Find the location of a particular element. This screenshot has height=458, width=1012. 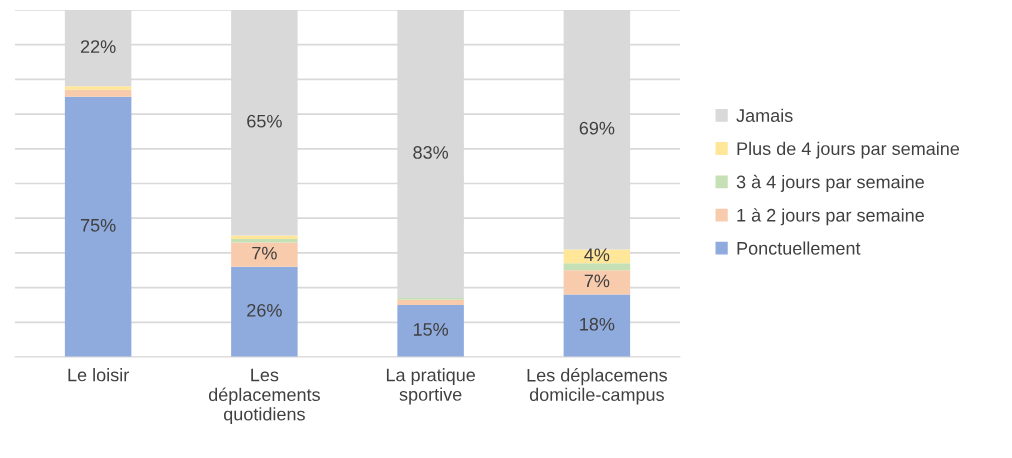

data-label: 22% is located at coordinates (98, 46).